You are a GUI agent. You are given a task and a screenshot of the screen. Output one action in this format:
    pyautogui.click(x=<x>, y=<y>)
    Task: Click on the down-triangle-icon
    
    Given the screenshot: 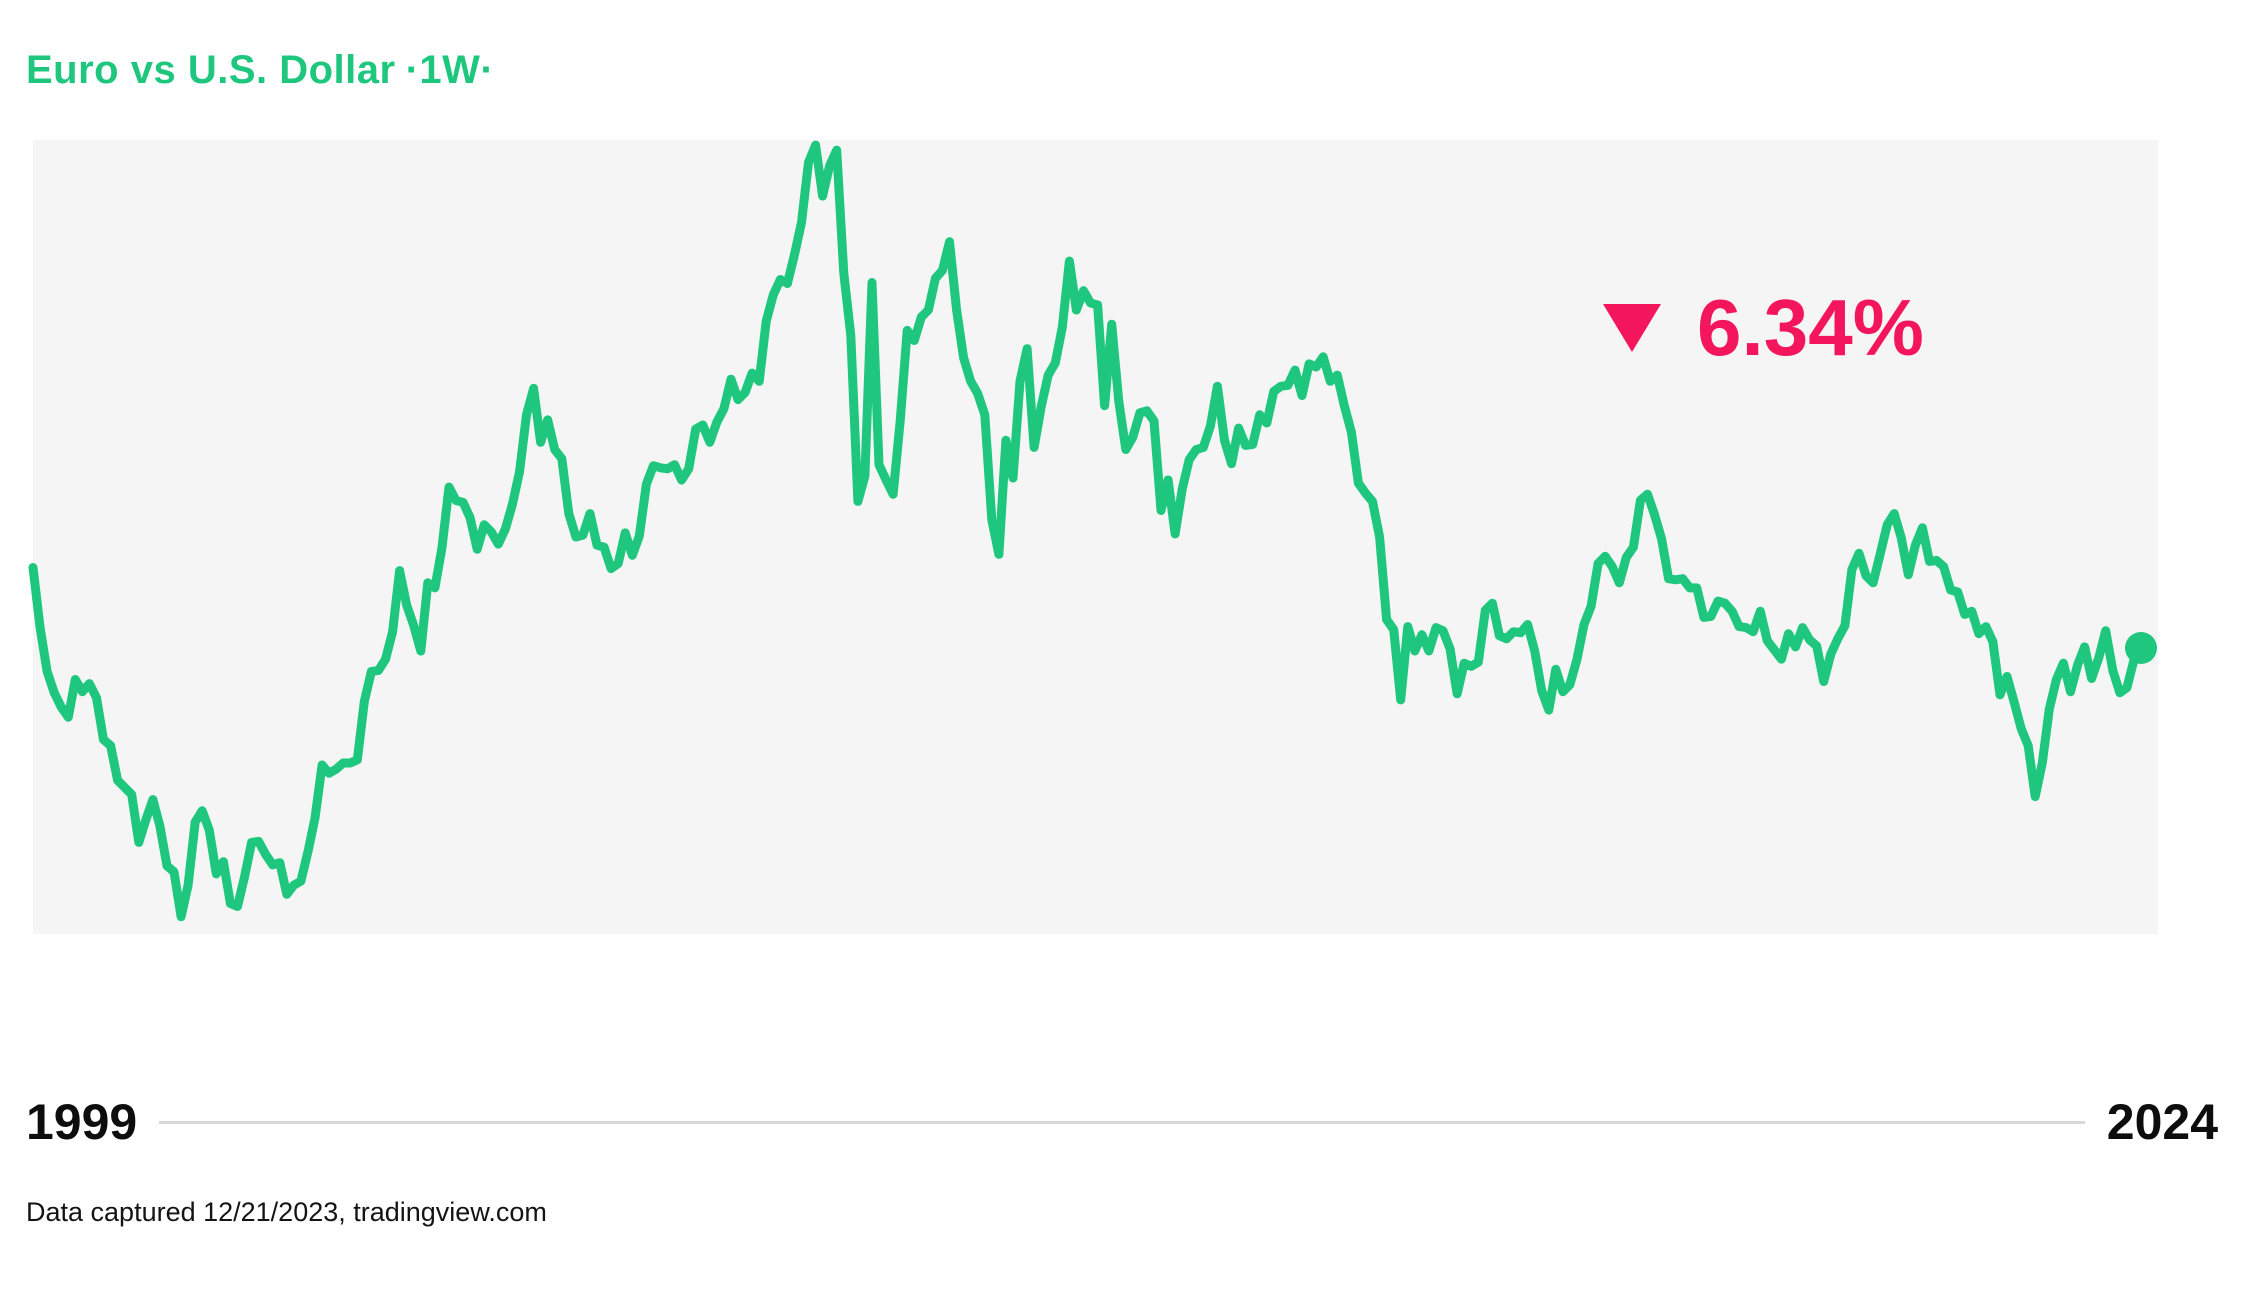 What is the action you would take?
    pyautogui.click(x=1632, y=328)
    